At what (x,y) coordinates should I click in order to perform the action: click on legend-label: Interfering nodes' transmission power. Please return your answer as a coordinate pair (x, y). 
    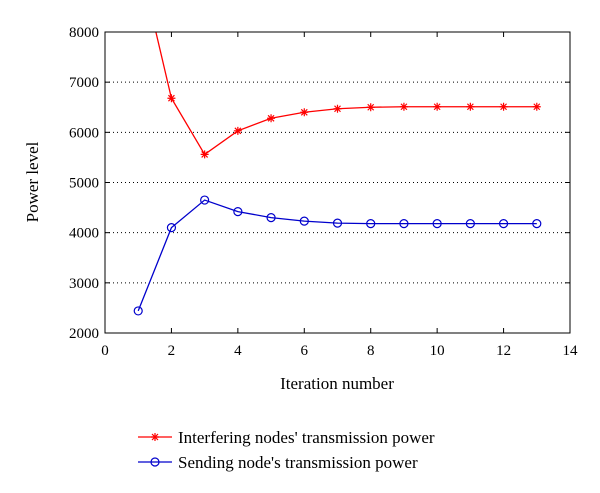
    Looking at the image, I should click on (306, 437).